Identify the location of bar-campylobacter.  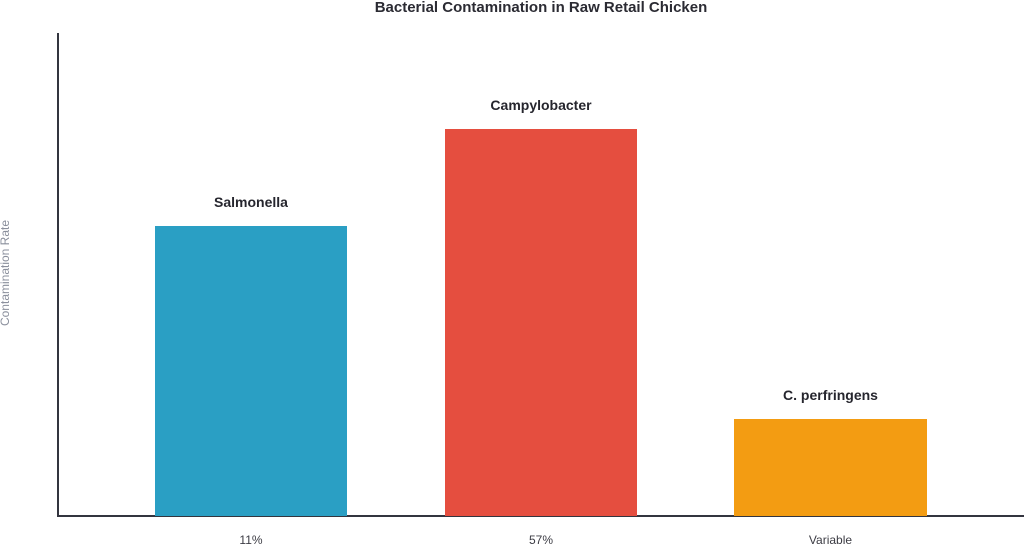
(541, 322).